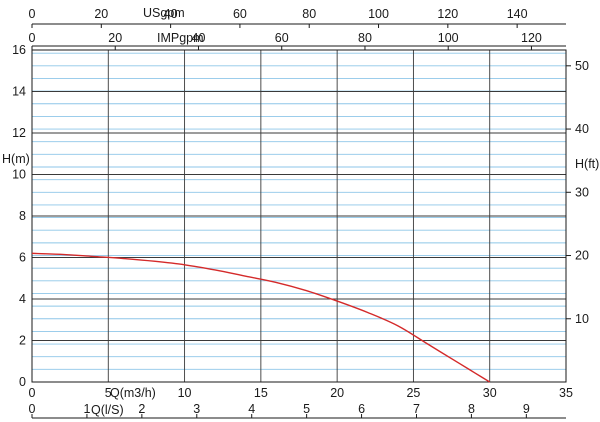 The image size is (600, 422). Describe the element at coordinates (16, 159) in the screenshot. I see `y-left-axis-title: H(m)` at that location.